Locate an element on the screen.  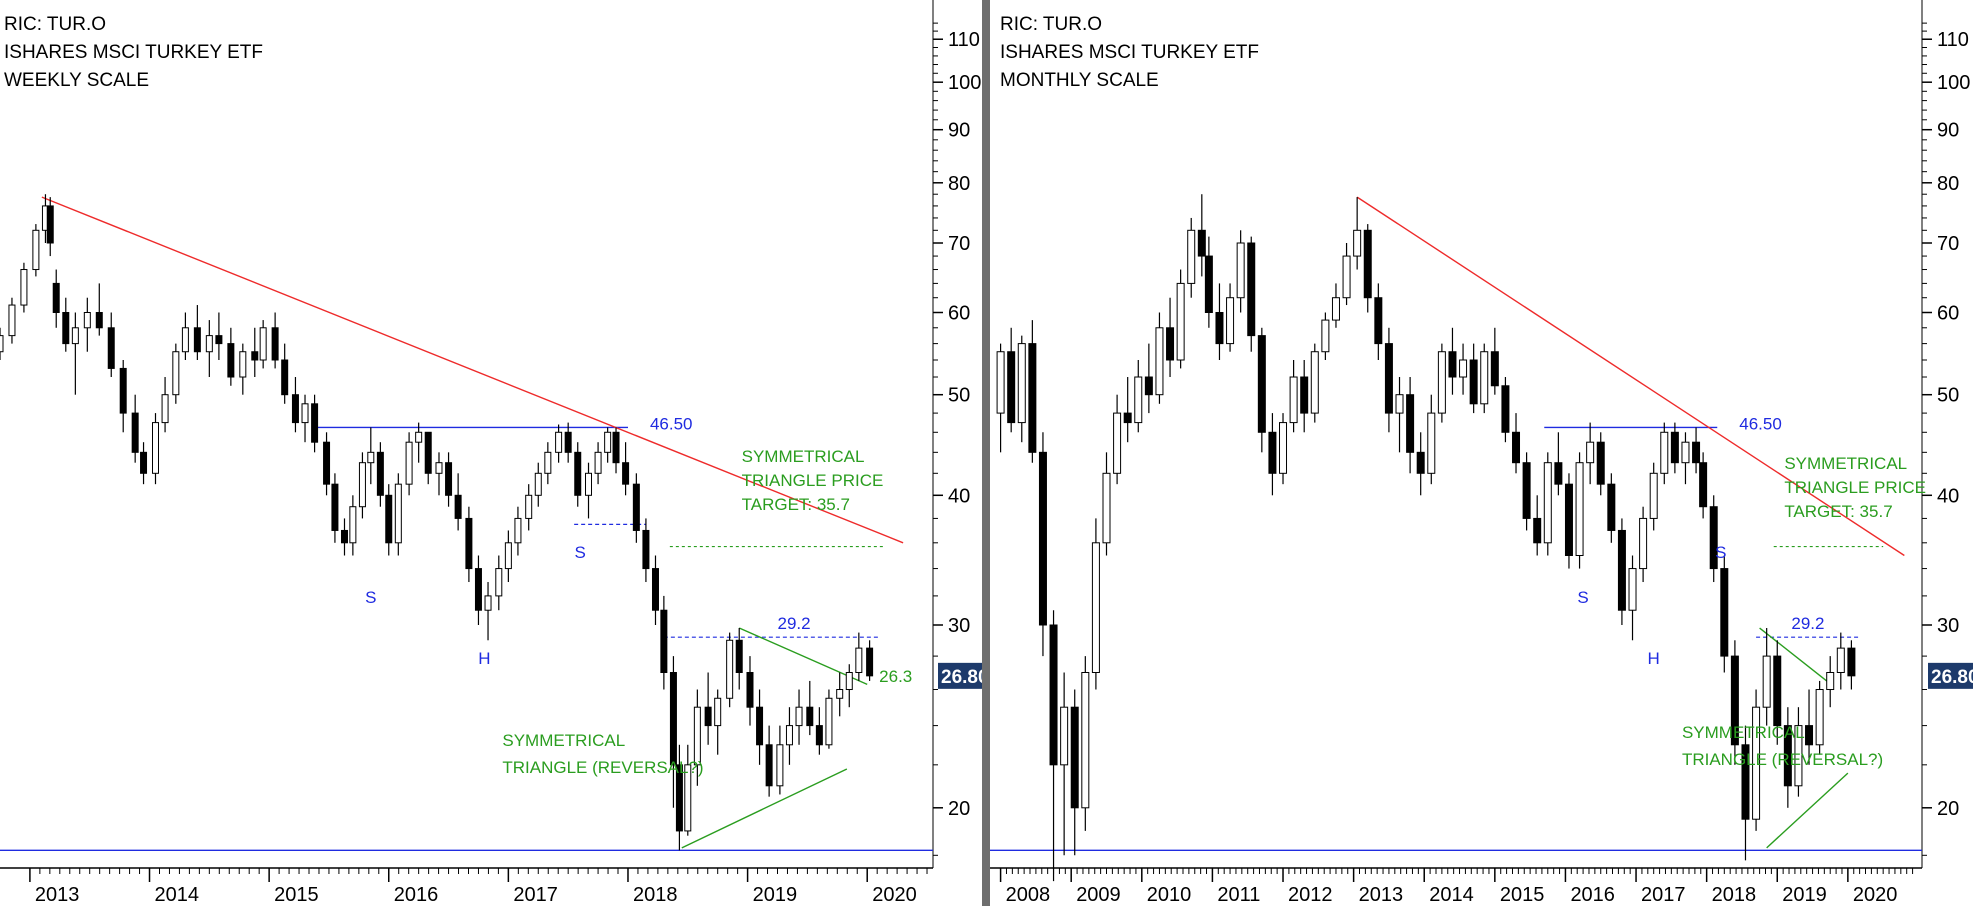
x-tick-label: 2016 is located at coordinates (416, 895).